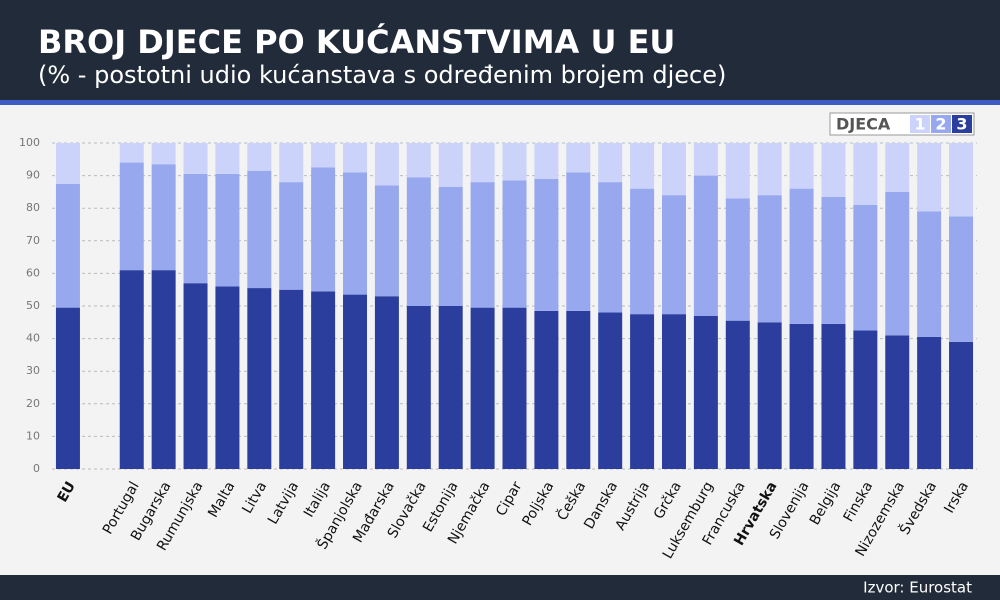 This screenshot has width=1000, height=600. Describe the element at coordinates (33, 435) in the screenshot. I see `y-tick-label: 10` at that location.